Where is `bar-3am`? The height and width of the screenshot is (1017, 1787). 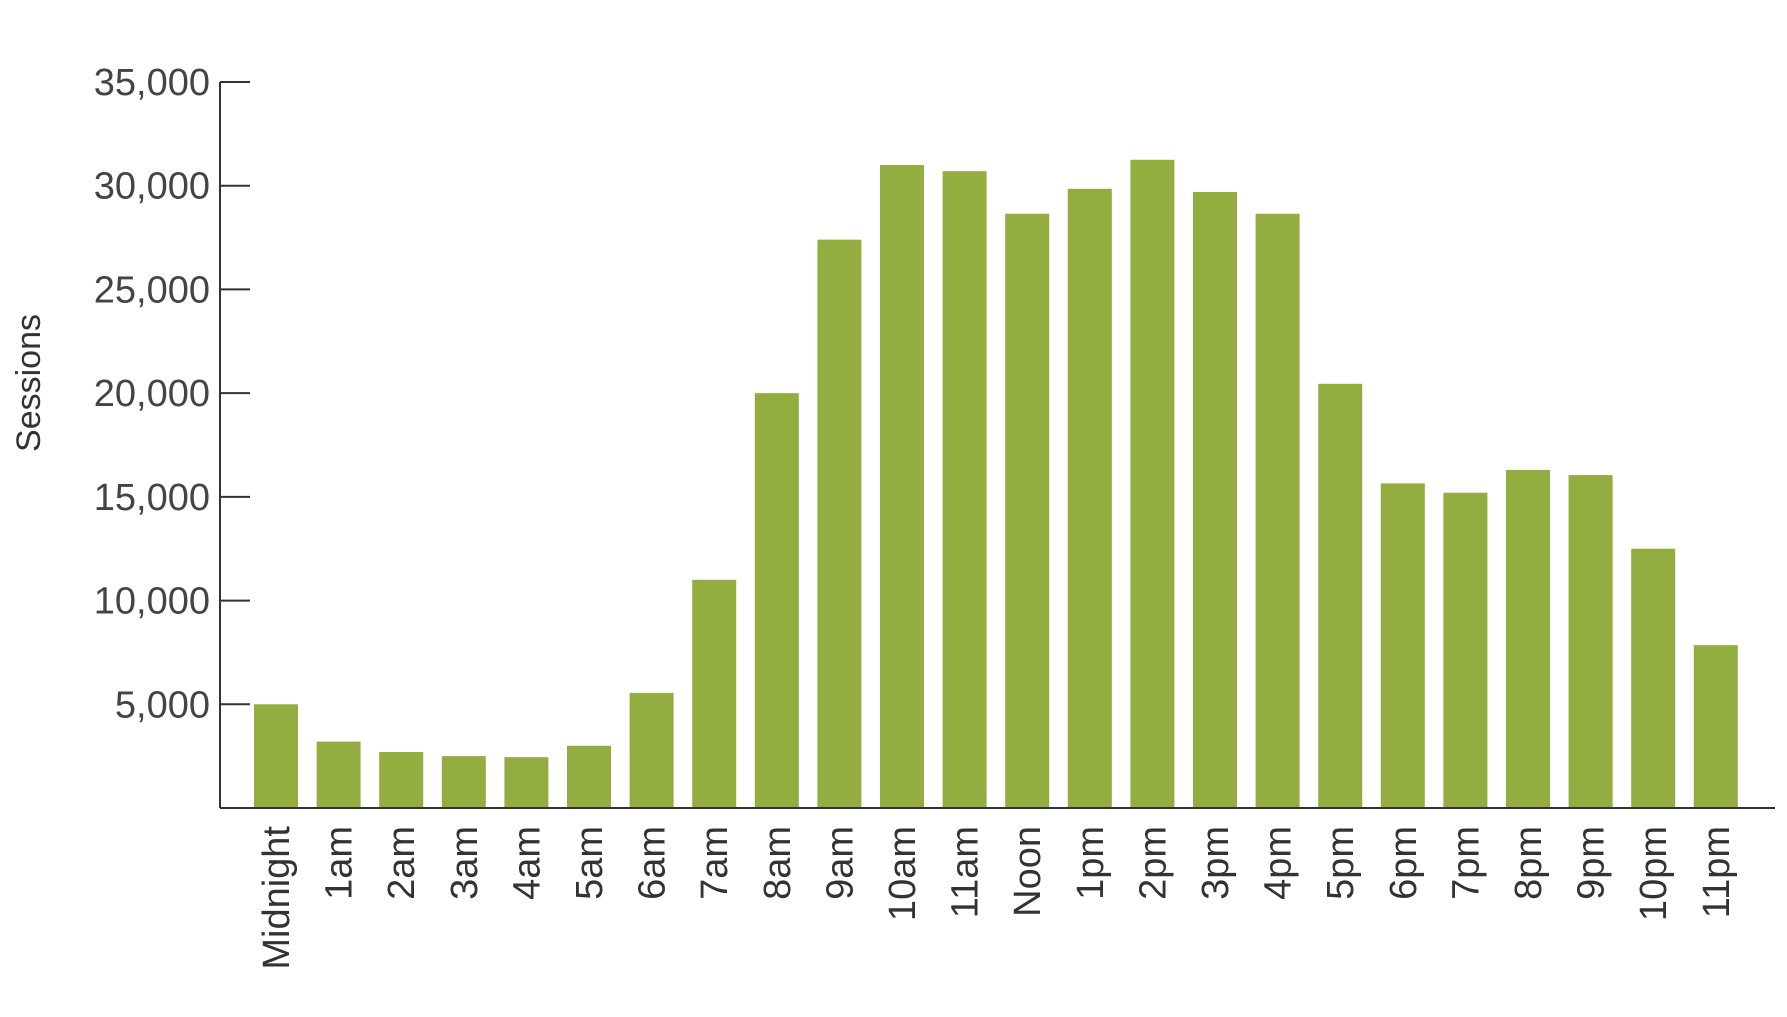
bar-3am is located at coordinates (463, 782).